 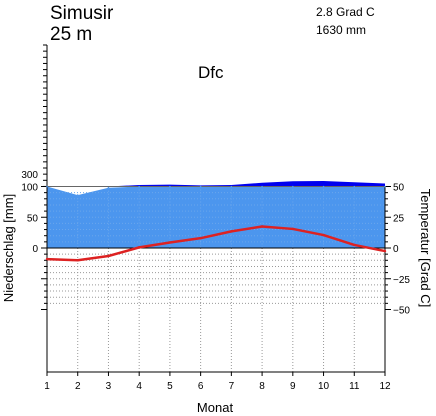 What do you see at coordinates (78, 386) in the screenshot?
I see `month-tick-label: 2` at bounding box center [78, 386].